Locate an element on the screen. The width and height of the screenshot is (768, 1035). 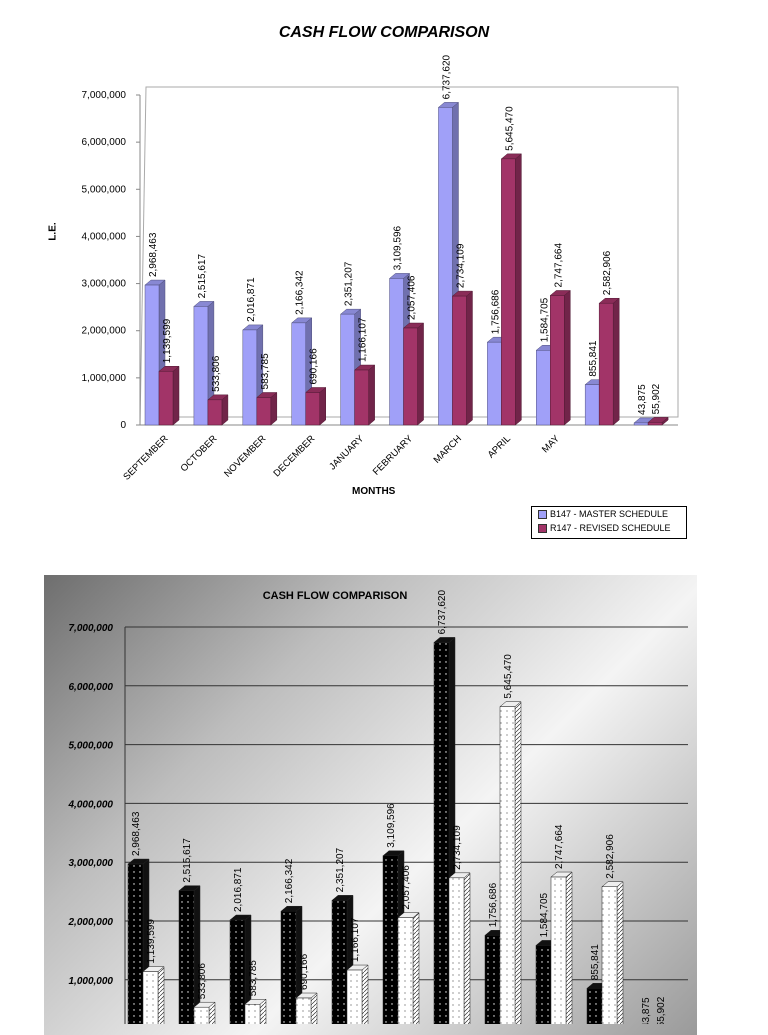
data-label: 2,582,906 is located at coordinates (610, 856).